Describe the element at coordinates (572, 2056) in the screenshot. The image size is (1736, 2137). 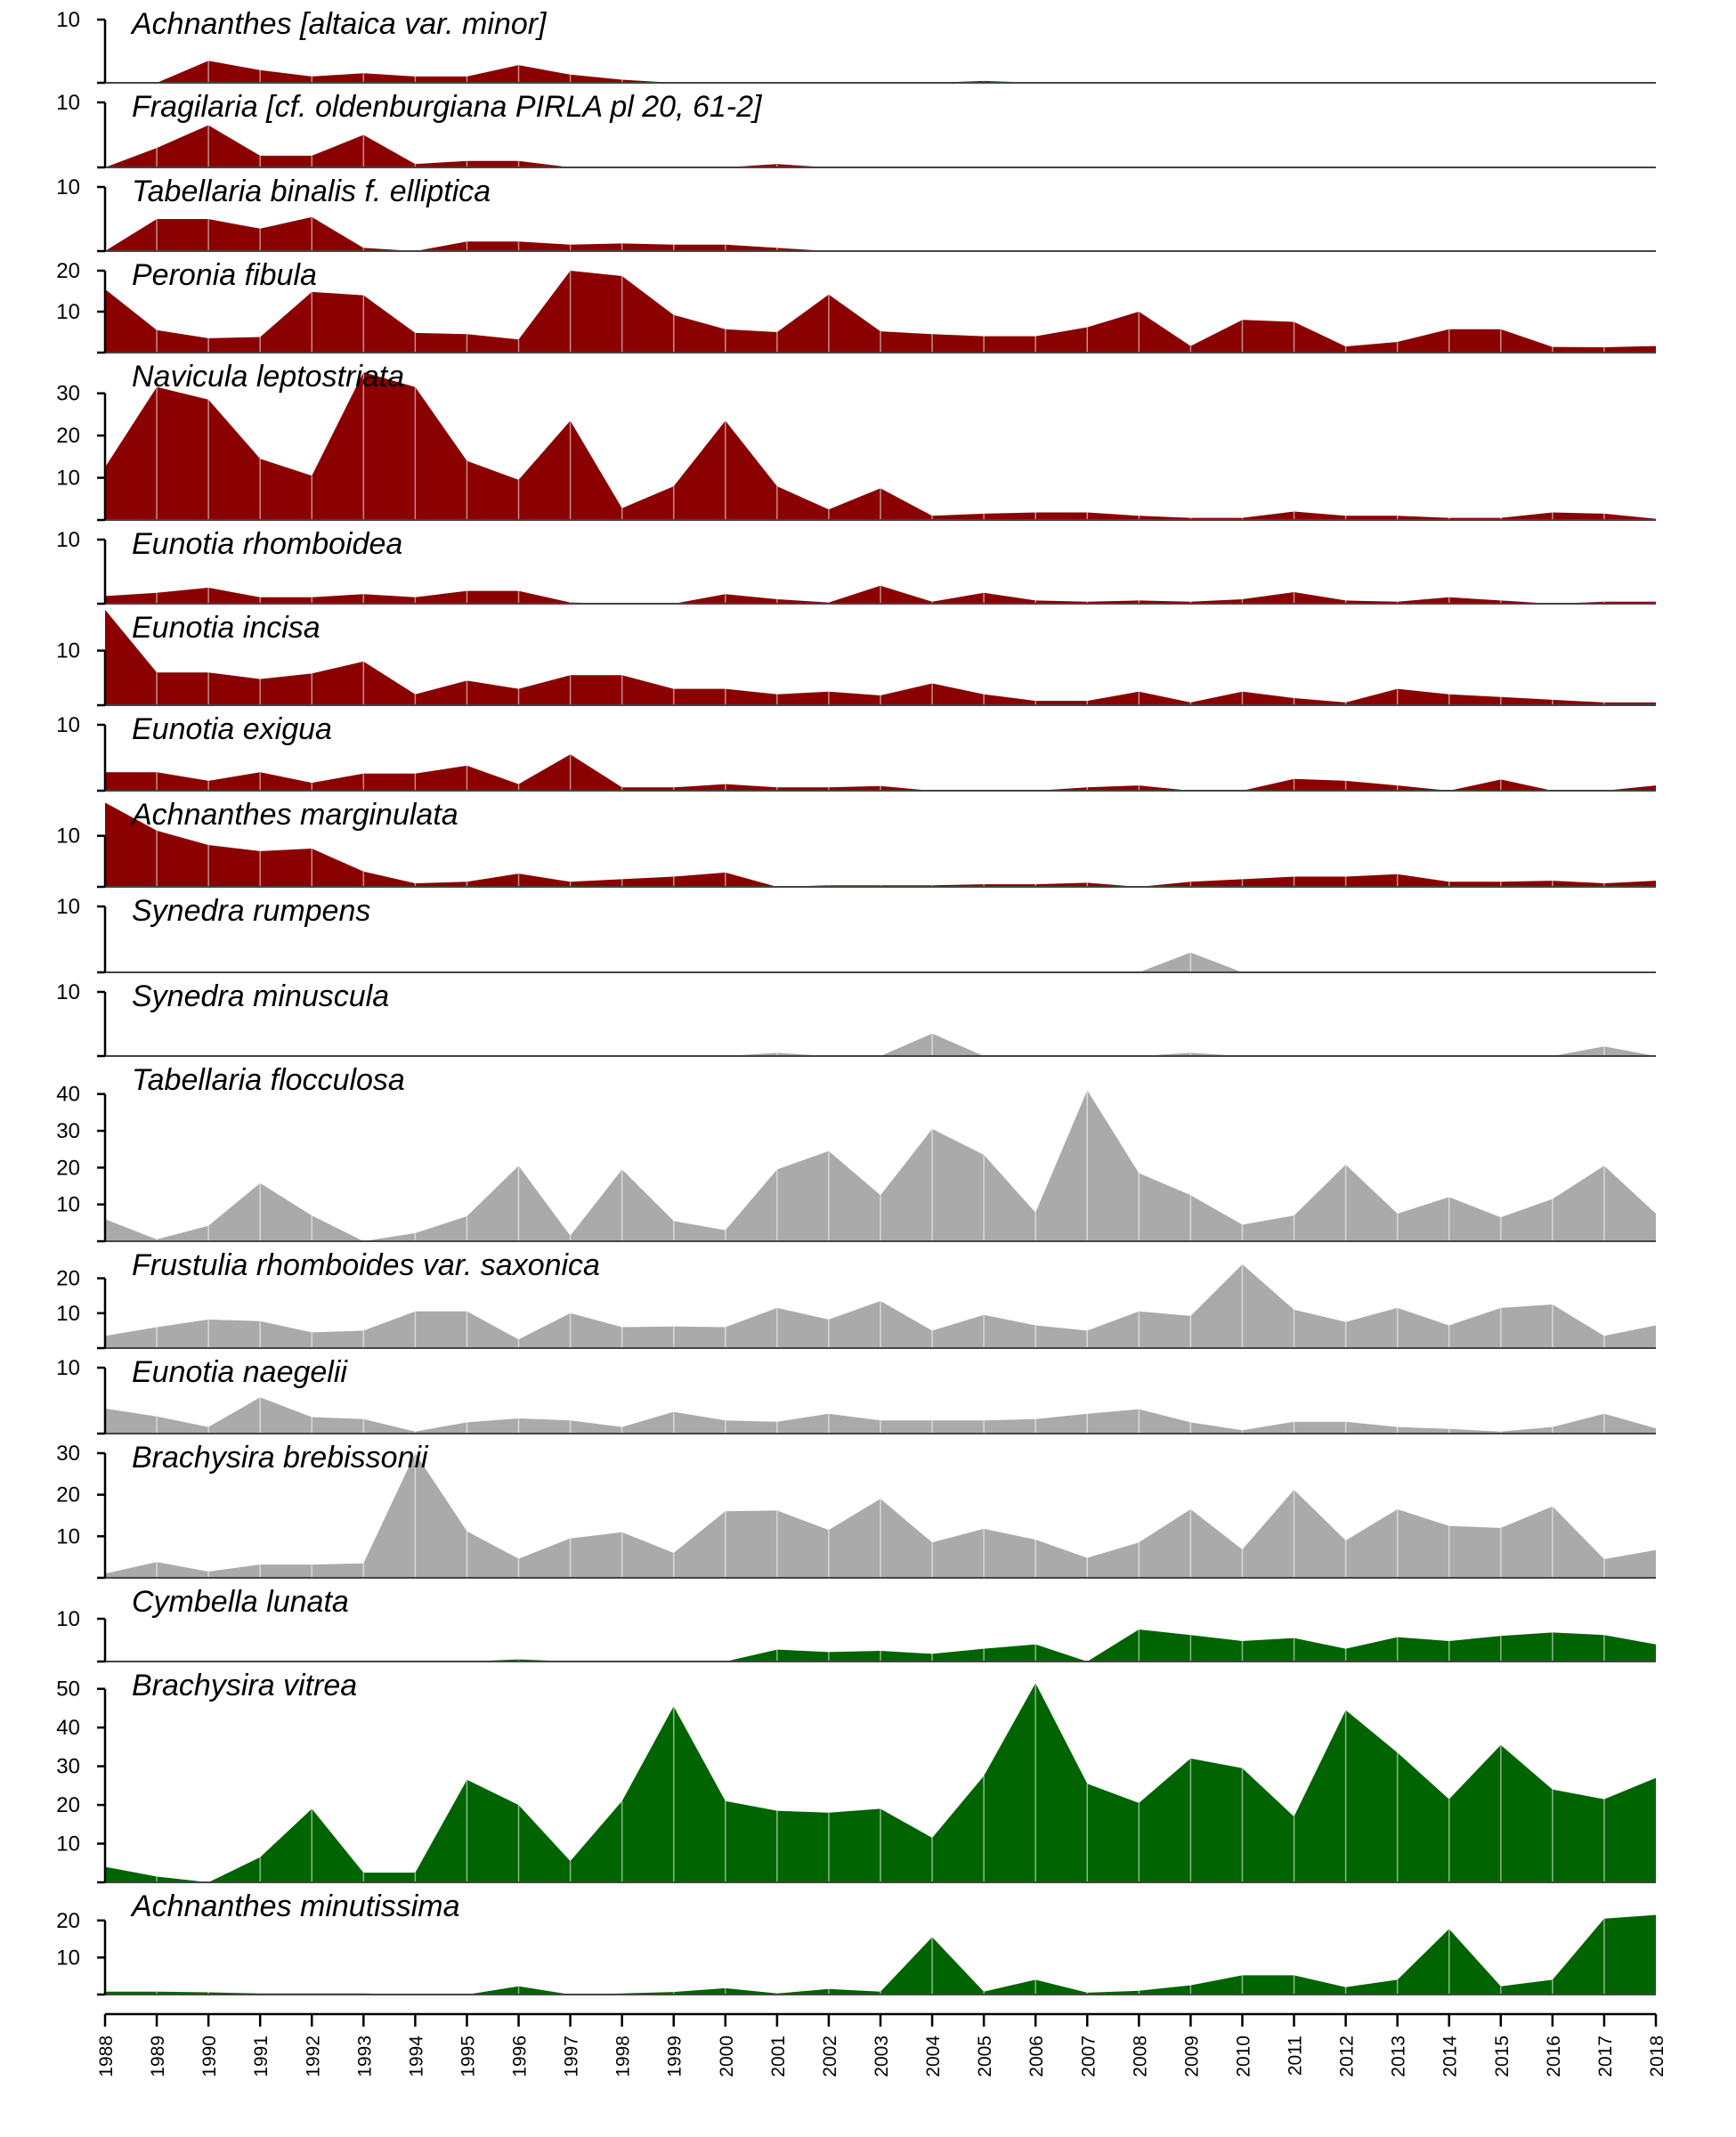
I see `x-tick-label: 1997` at that location.